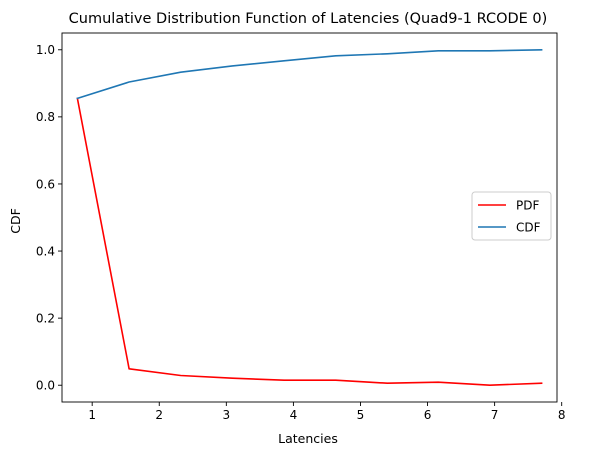 The width and height of the screenshot is (592, 455). What do you see at coordinates (45, 318) in the screenshot?
I see `y-tick-label-0.2: 0.2` at bounding box center [45, 318].